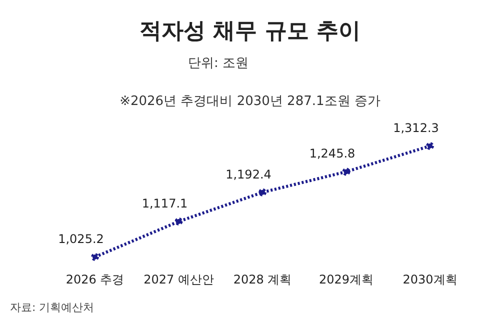  I want to click on text: 자료: 기획예산처, so click(52, 307).